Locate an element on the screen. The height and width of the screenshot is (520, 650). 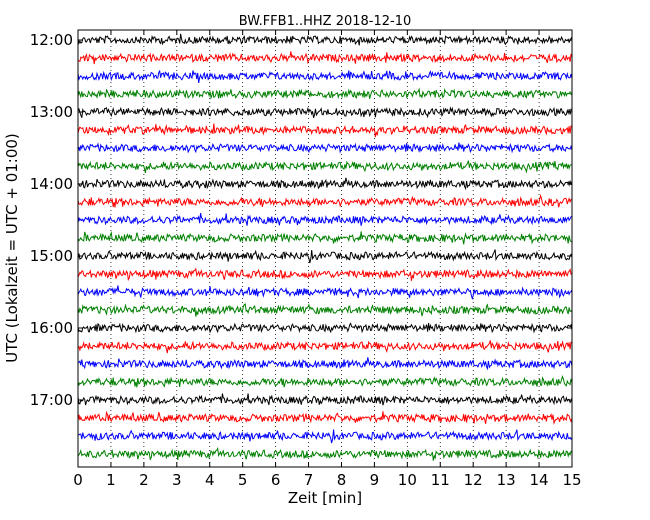
x-tick-label: 5 is located at coordinates (243, 480).